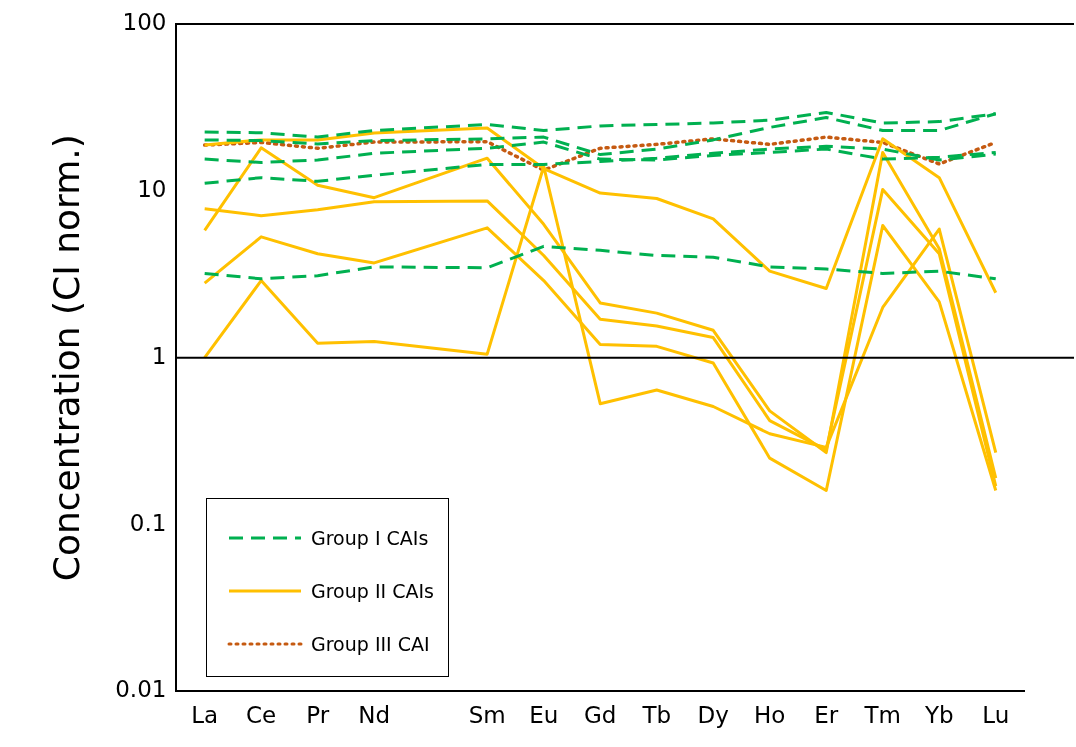 Image resolution: width=1076 pixels, height=747 pixels. Describe the element at coordinates (152, 188) in the screenshot. I see `y-tick-label: 10` at that location.